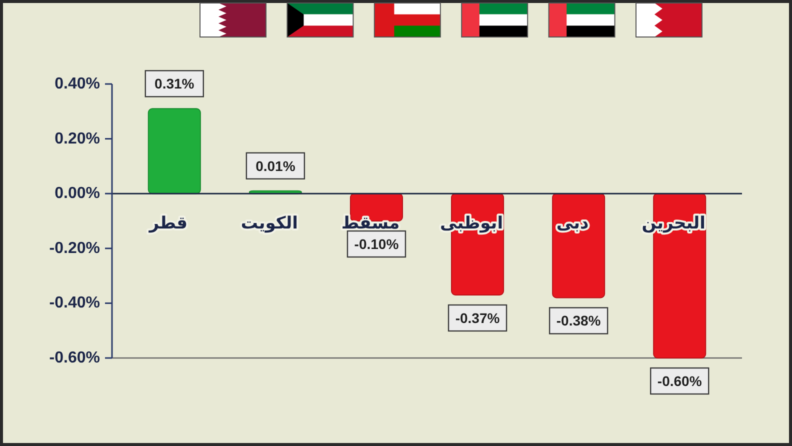 This screenshot has width=792, height=446. I want to click on y-tick-label: -0.60%, so click(74, 358).